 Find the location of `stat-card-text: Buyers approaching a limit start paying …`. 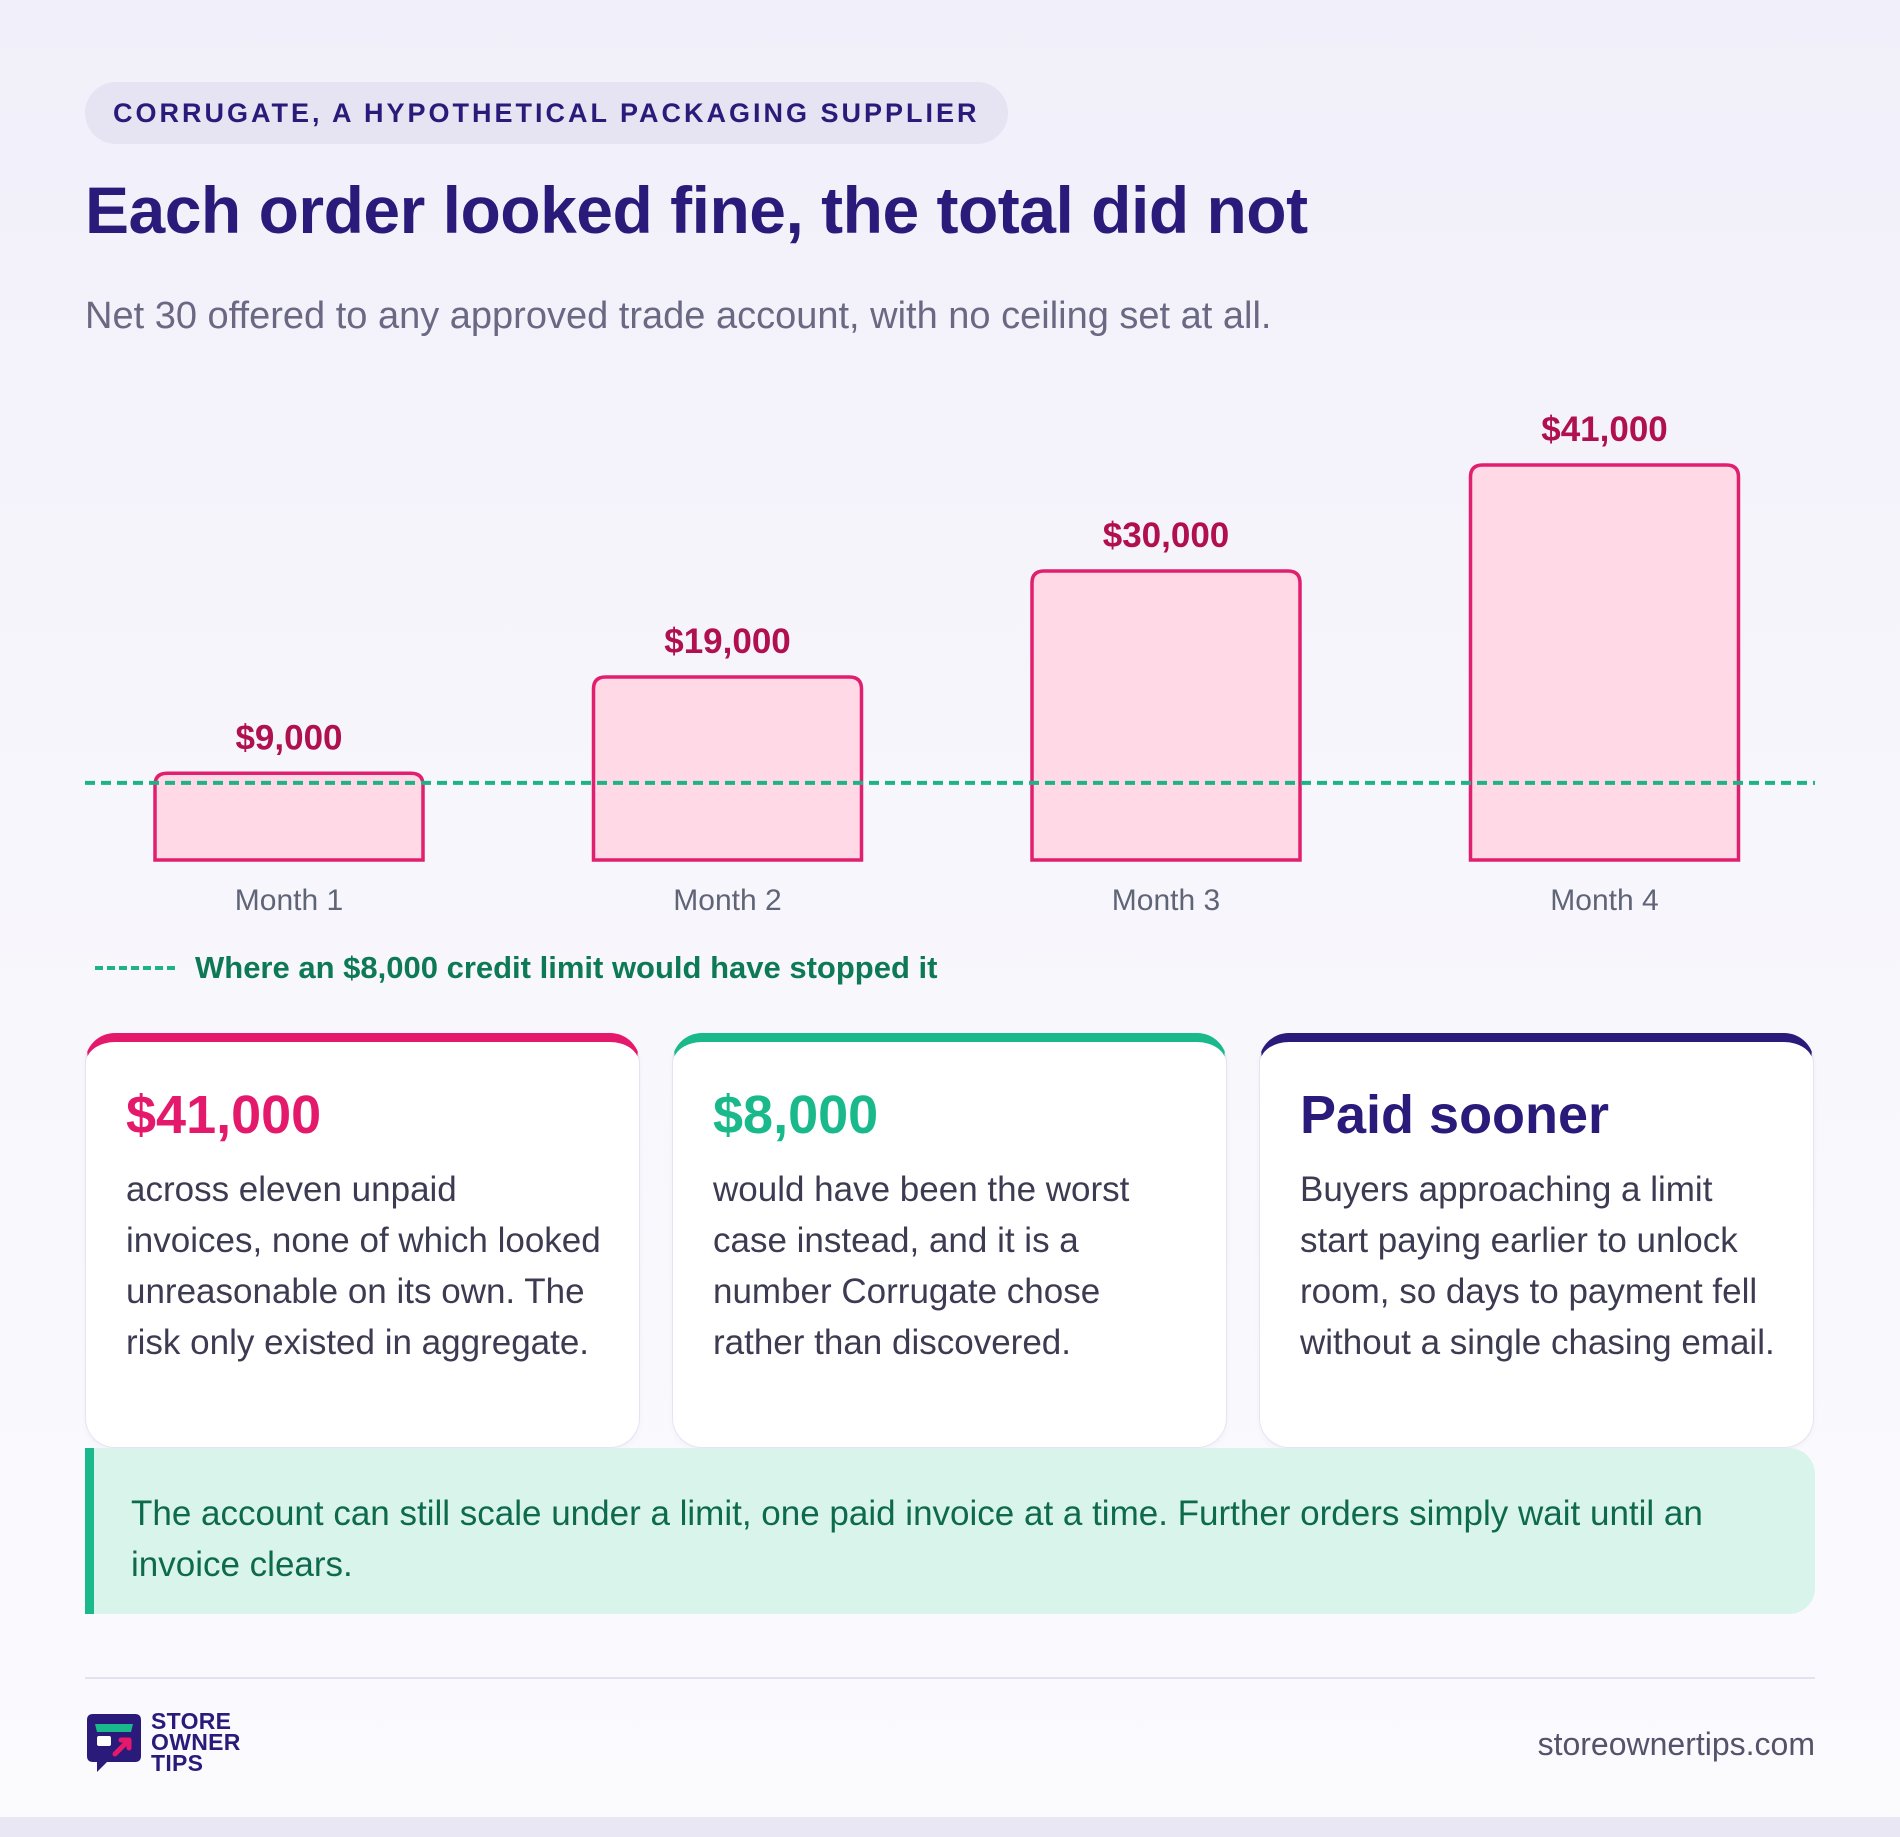

stat-card-text: Buyers approaching a limit start paying … is located at coordinates (1537, 1266).